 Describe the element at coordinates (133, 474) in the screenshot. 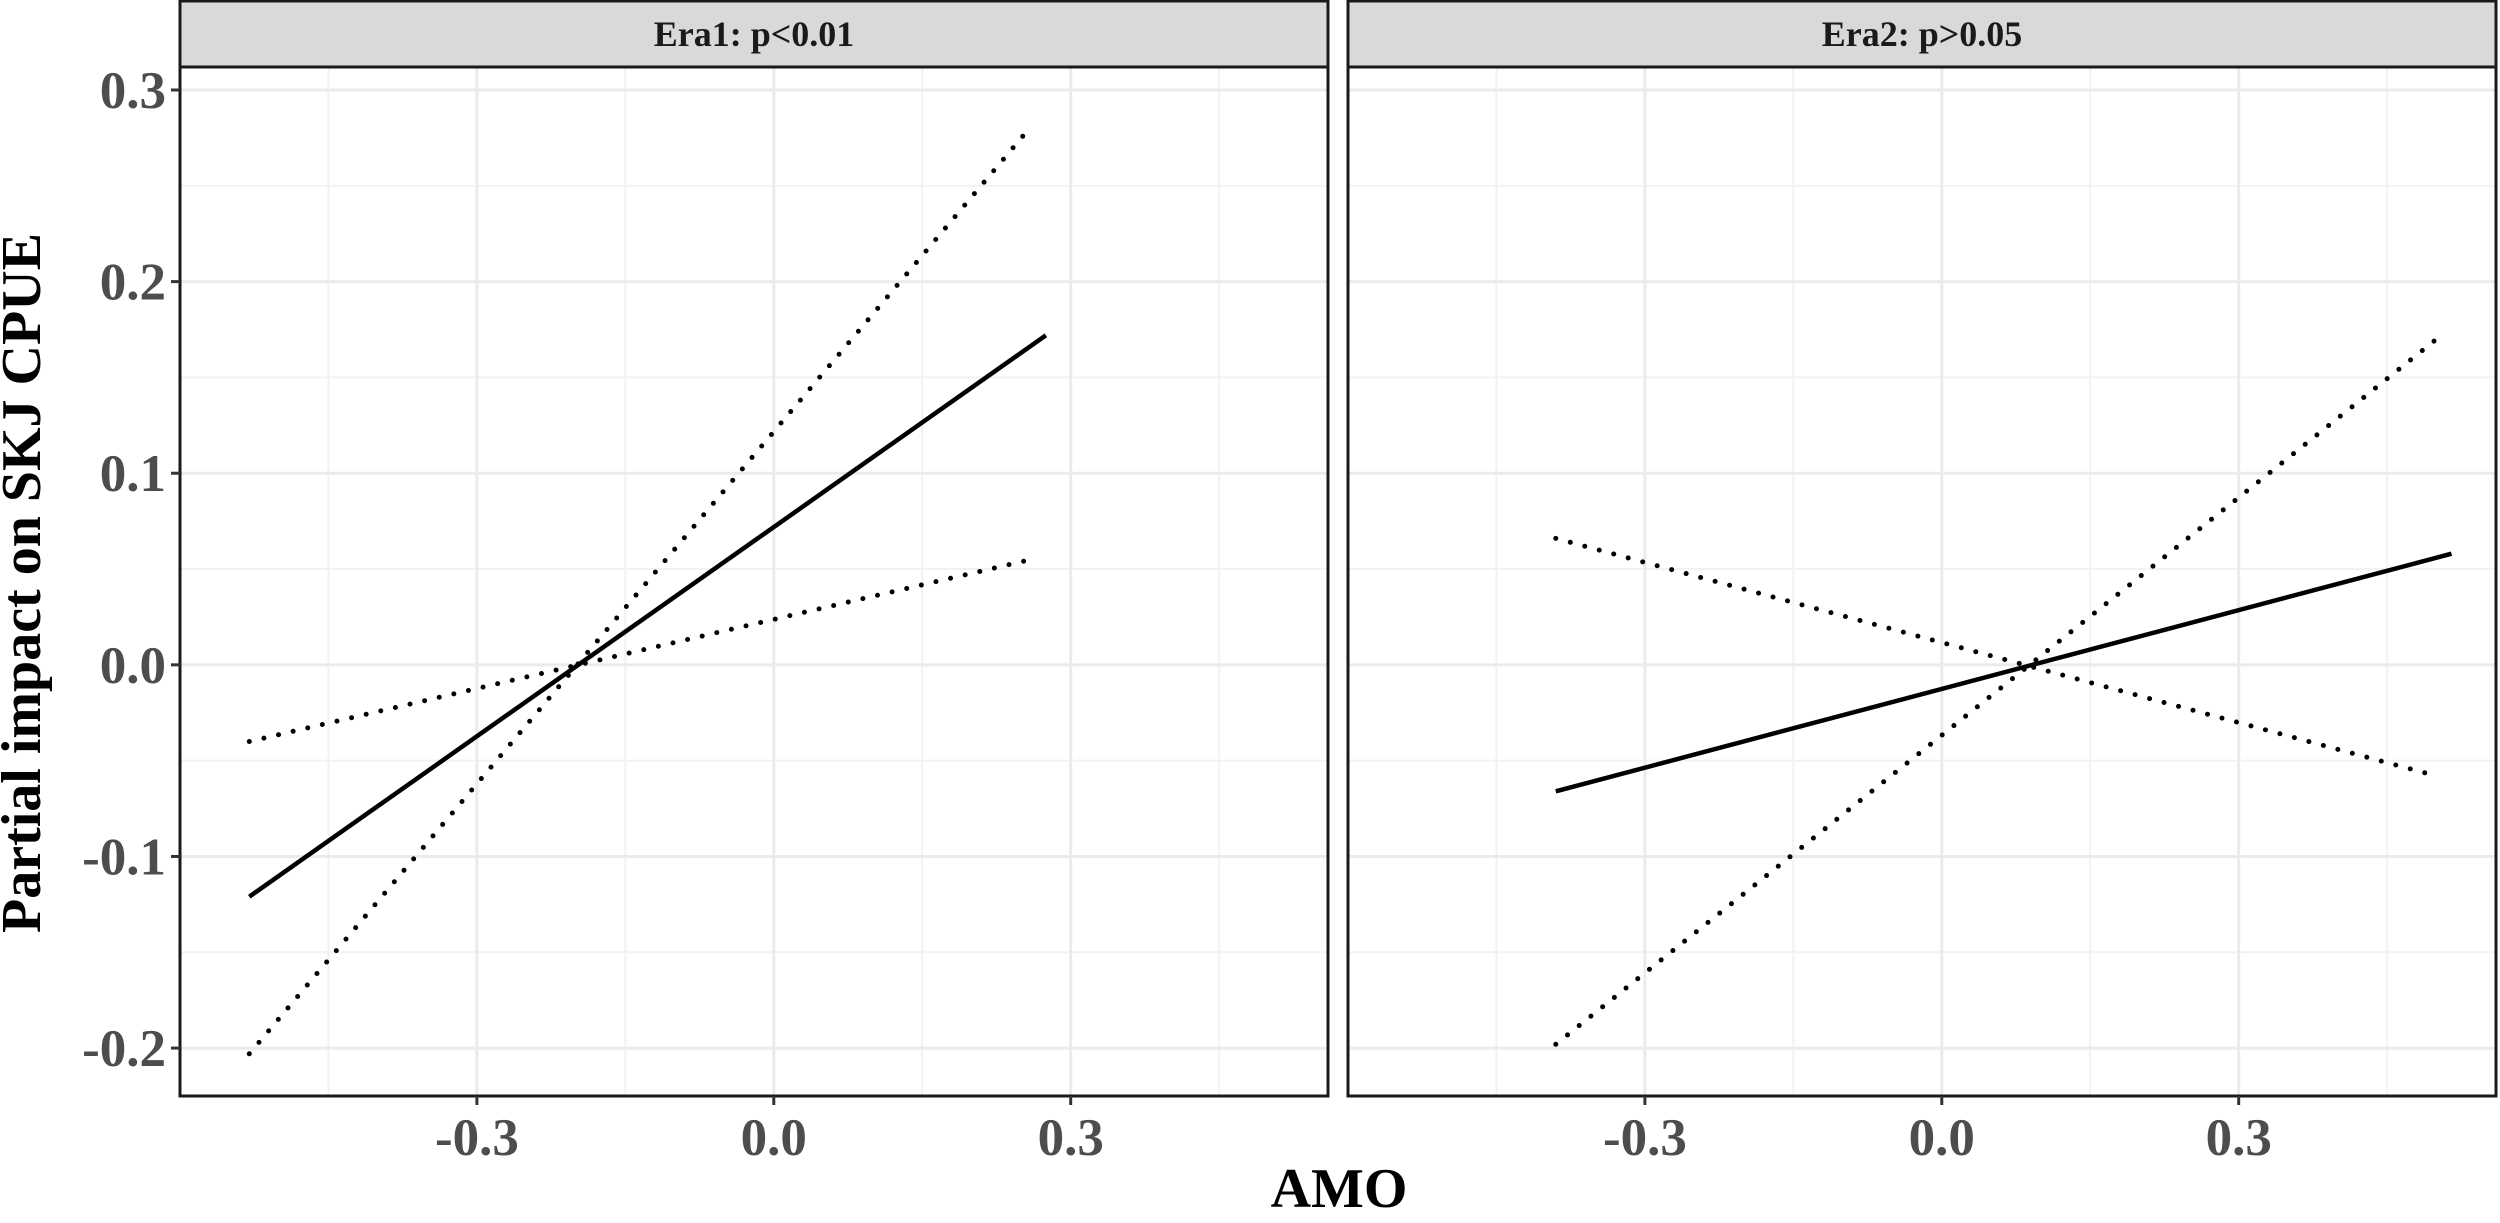

I see `y-tick-label: 0.1` at that location.